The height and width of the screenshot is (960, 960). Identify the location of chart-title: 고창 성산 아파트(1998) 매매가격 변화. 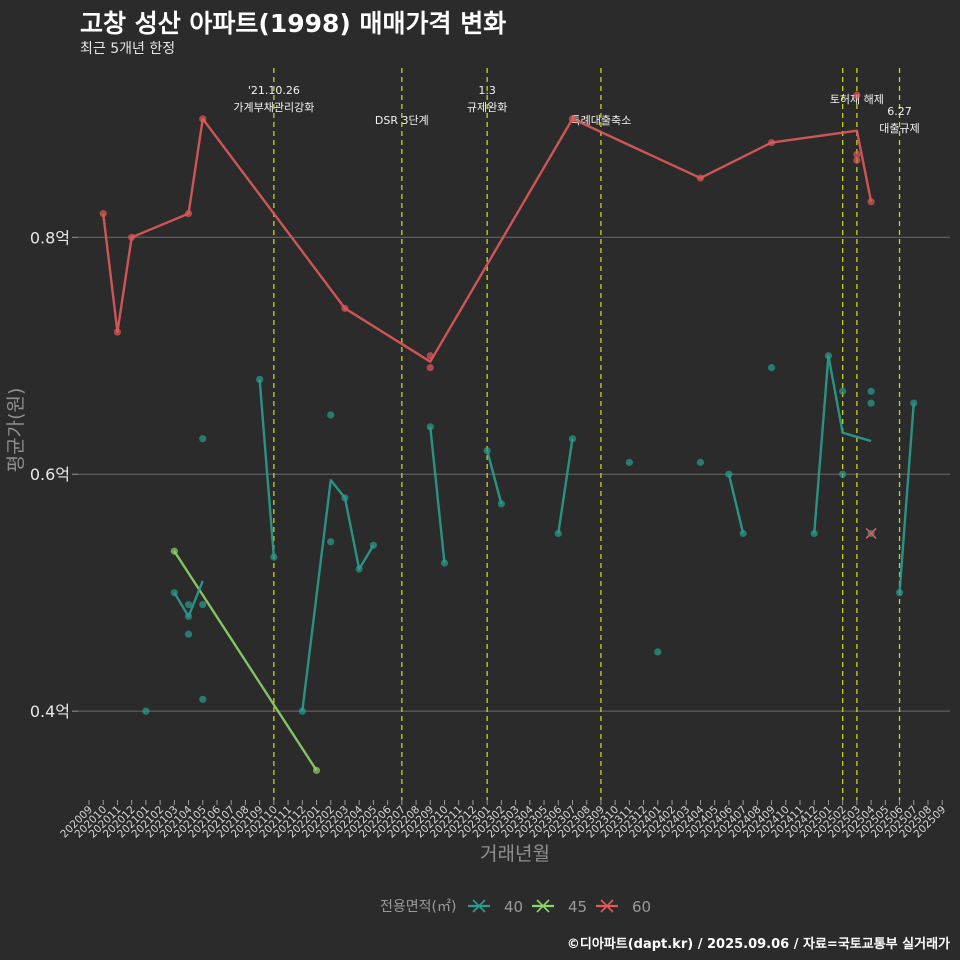
(293, 23).